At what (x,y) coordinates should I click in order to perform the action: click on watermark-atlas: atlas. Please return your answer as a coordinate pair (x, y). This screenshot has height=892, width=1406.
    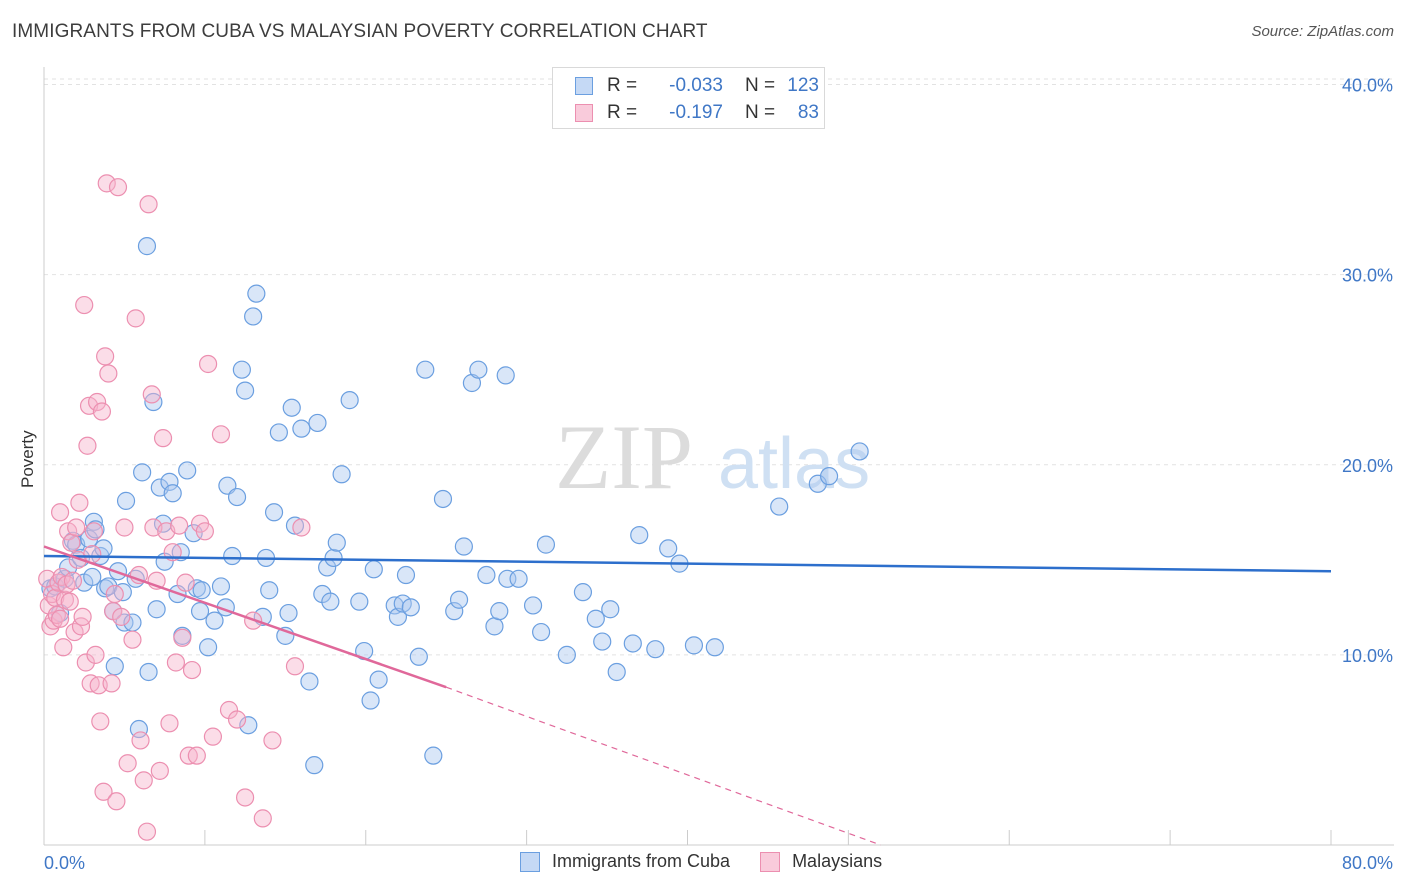
    Looking at the image, I should click on (794, 464).